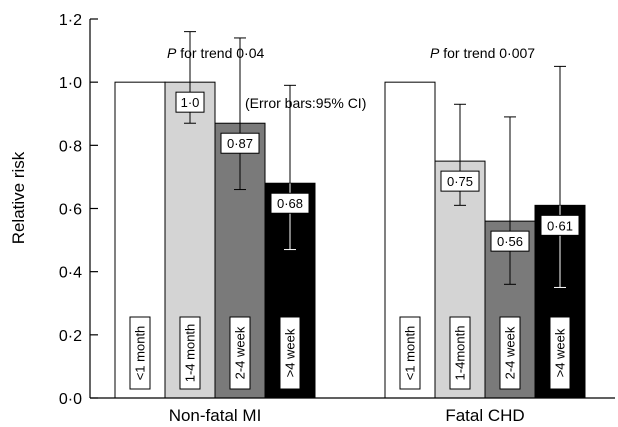 This screenshot has height=427, width=618. What do you see at coordinates (484, 415) in the screenshot?
I see `group-label: Fatal CHD` at bounding box center [484, 415].